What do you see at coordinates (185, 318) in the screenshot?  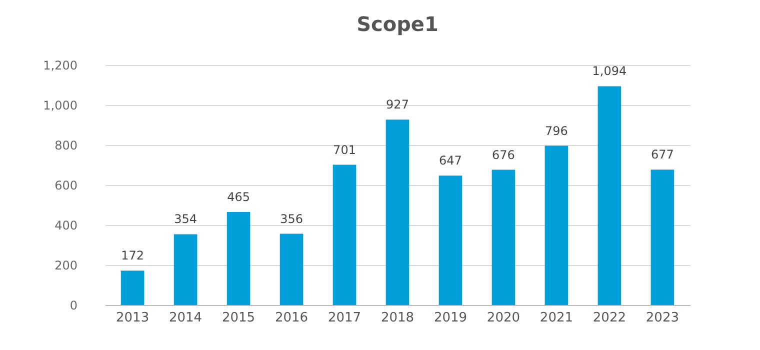 I see `x-tick-label: 2014` at bounding box center [185, 318].